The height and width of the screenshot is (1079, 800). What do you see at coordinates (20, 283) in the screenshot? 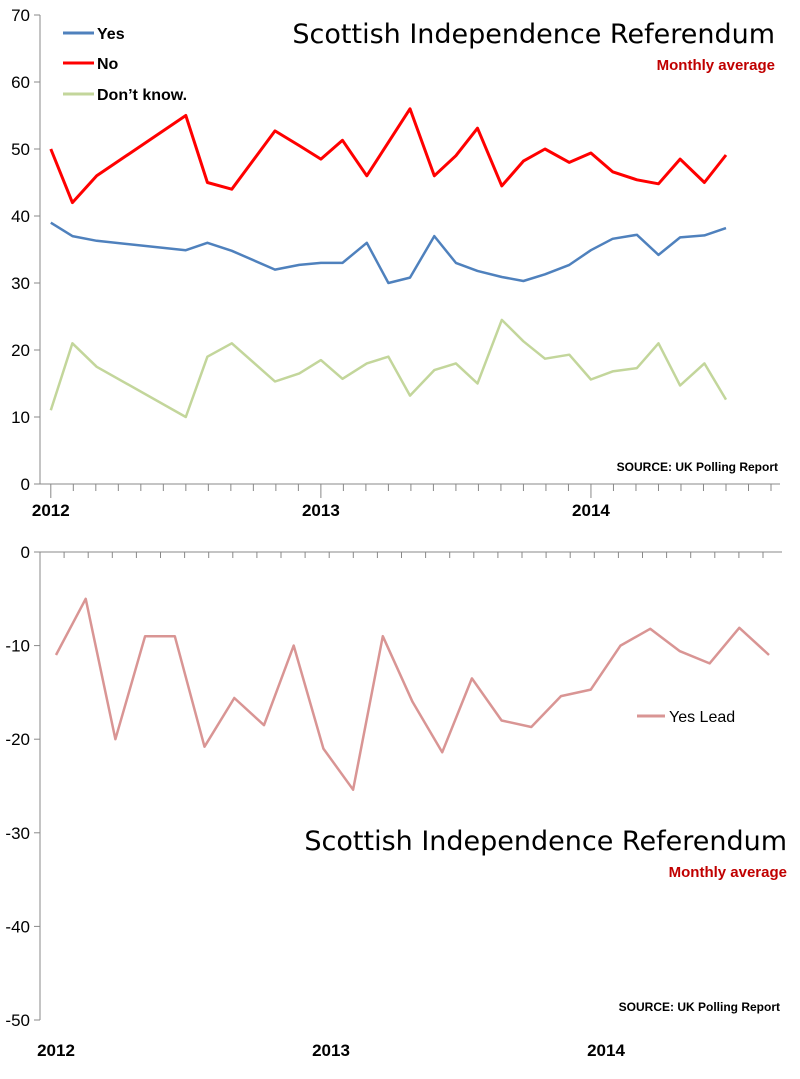
I see `y-tick-label: 30` at bounding box center [20, 283].